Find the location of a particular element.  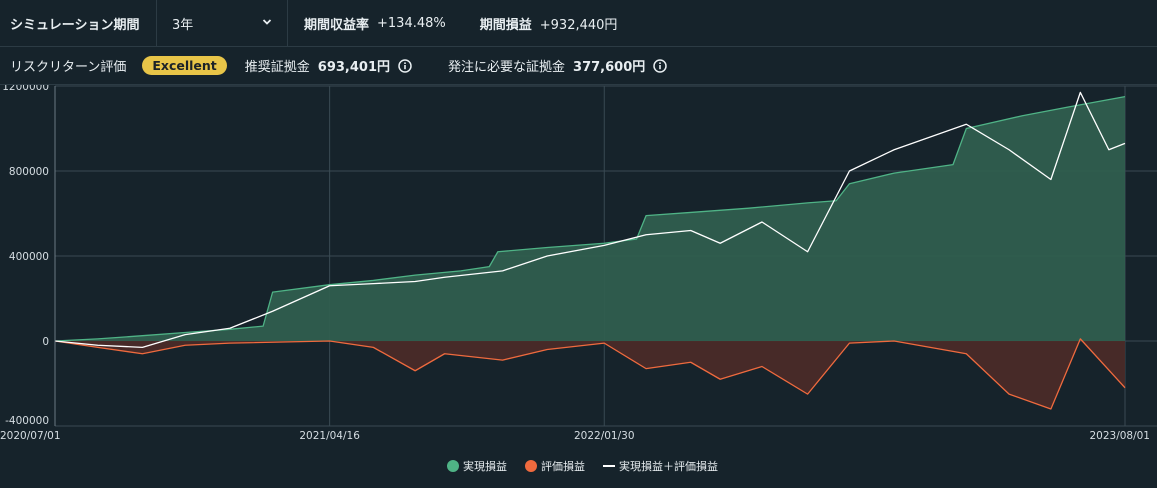

realized-pnl-legend-marker is located at coordinates (453, 466).